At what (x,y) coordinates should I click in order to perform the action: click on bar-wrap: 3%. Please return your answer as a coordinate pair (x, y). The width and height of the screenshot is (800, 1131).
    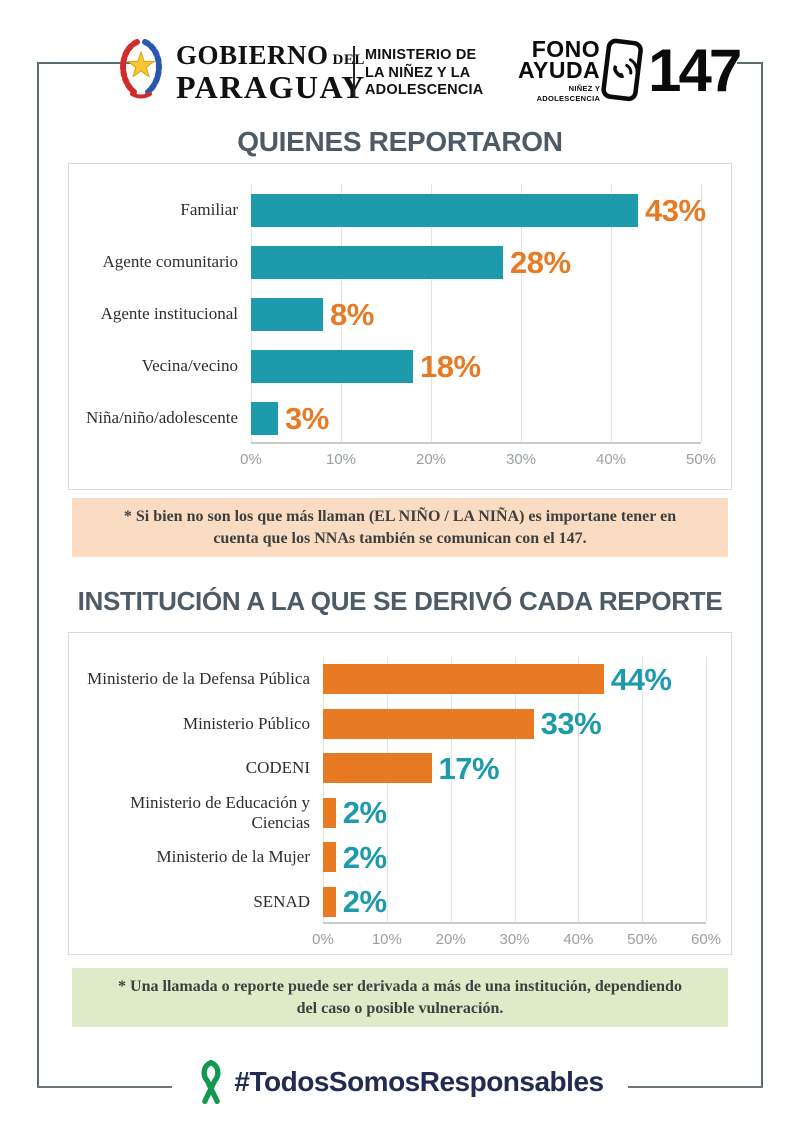
    Looking at the image, I should click on (476, 418).